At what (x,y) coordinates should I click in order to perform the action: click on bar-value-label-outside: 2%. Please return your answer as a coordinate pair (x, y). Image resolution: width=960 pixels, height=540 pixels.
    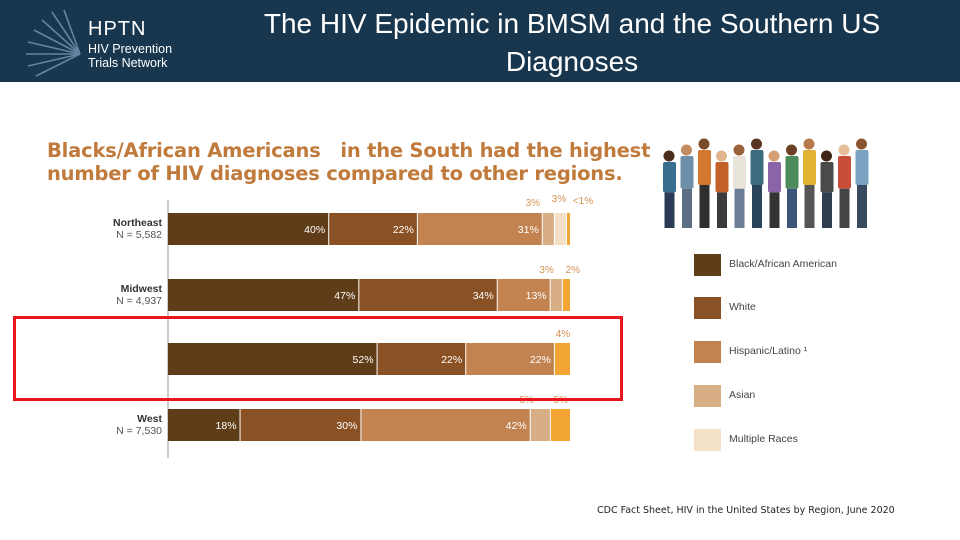
    Looking at the image, I should click on (573, 270).